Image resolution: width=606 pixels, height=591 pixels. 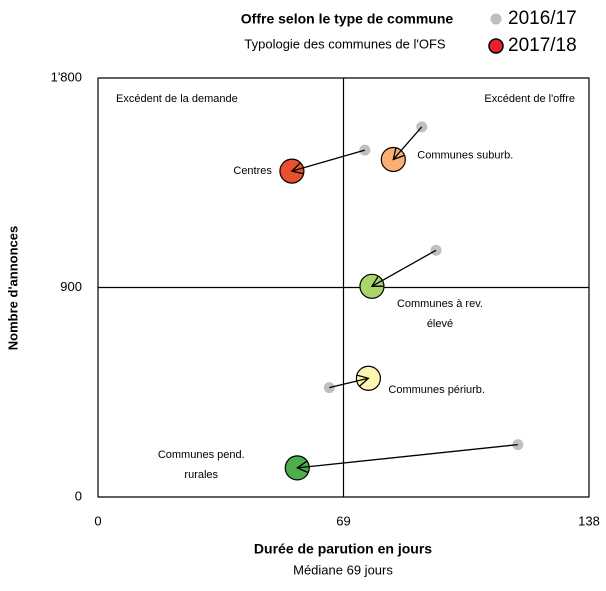 What do you see at coordinates (177, 99) in the screenshot?
I see `quadrant-label: Excédent de la demande` at bounding box center [177, 99].